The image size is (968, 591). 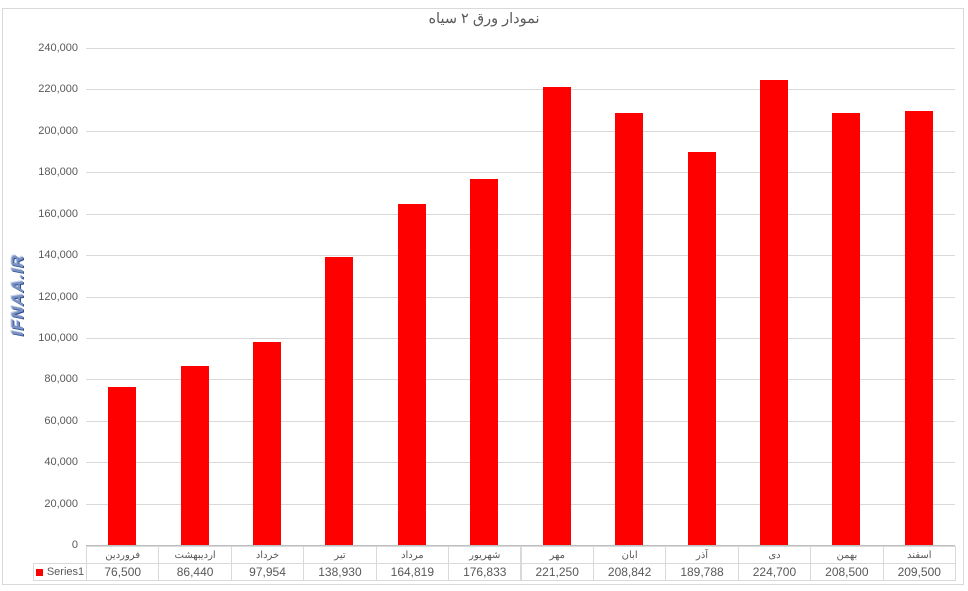 I want to click on month-cell: شهریور, so click(x=485, y=555).